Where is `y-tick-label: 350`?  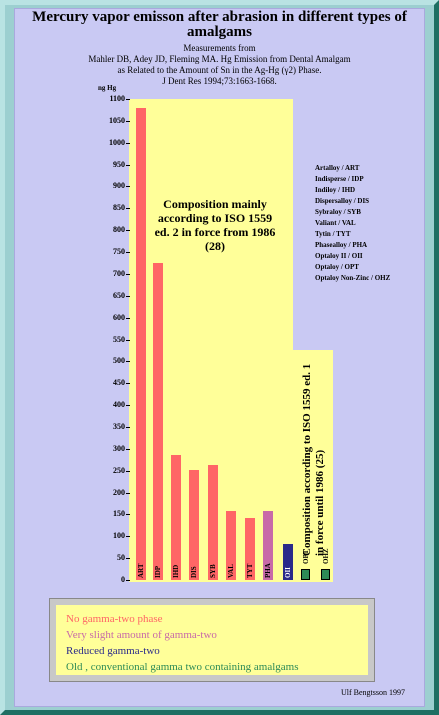
y-tick-label: 350 is located at coordinates (119, 426).